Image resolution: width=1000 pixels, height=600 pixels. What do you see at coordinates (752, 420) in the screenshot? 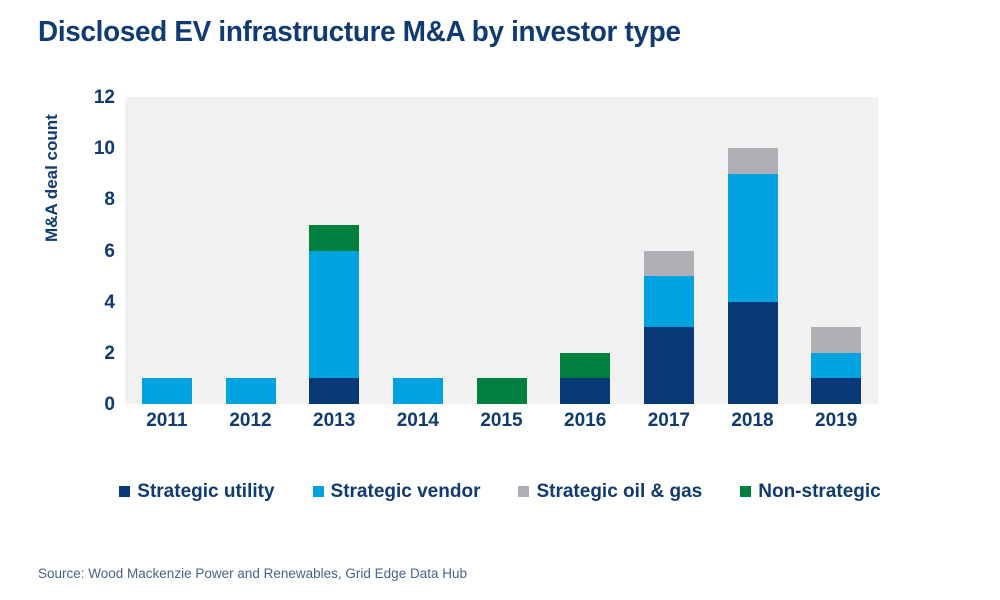
I see `x-tick-label-2018: 2018` at bounding box center [752, 420].